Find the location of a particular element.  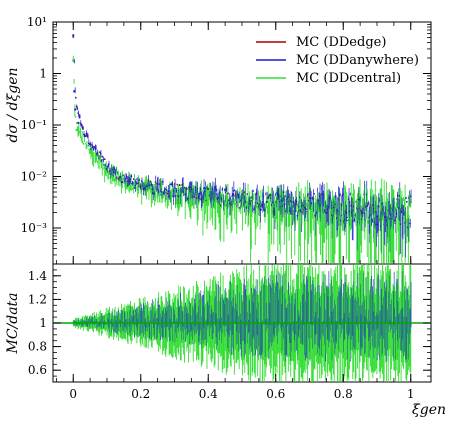

x-tick-label: 0.8 is located at coordinates (343, 394).